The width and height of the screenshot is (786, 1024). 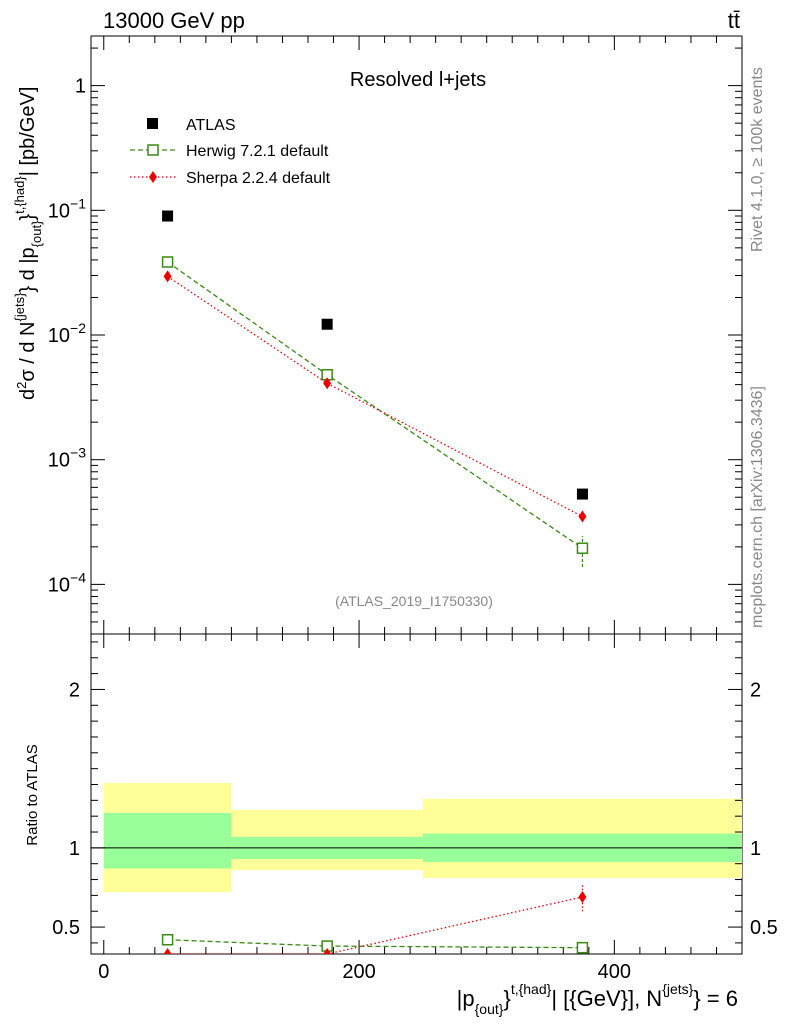 What do you see at coordinates (211, 125) in the screenshot?
I see `legend-atlas-label: ATLAS` at bounding box center [211, 125].